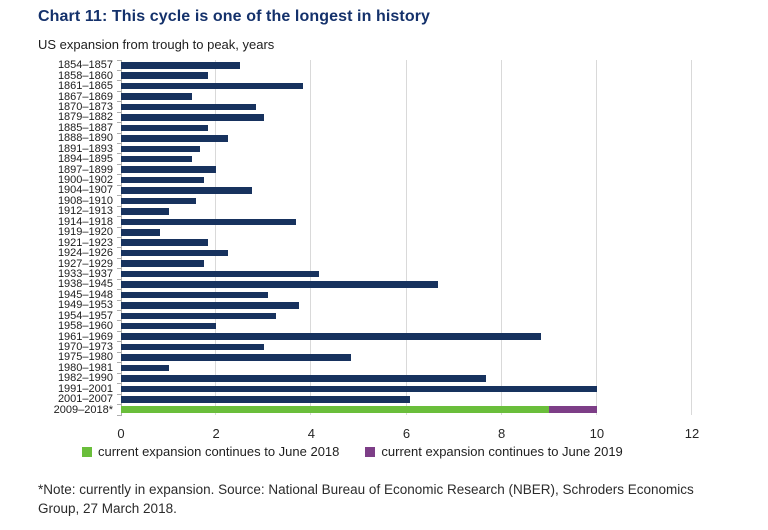 The height and width of the screenshot is (530, 768). I want to click on chart-row: 1938–1945, so click(384, 284).